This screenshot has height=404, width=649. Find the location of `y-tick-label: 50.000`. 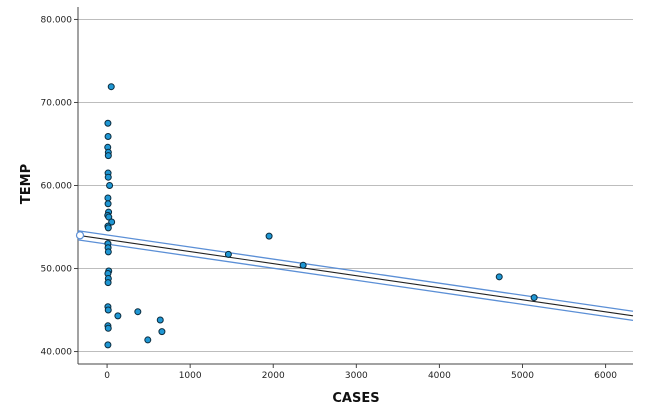

y-tick-label: 50.000 is located at coordinates (57, 270).